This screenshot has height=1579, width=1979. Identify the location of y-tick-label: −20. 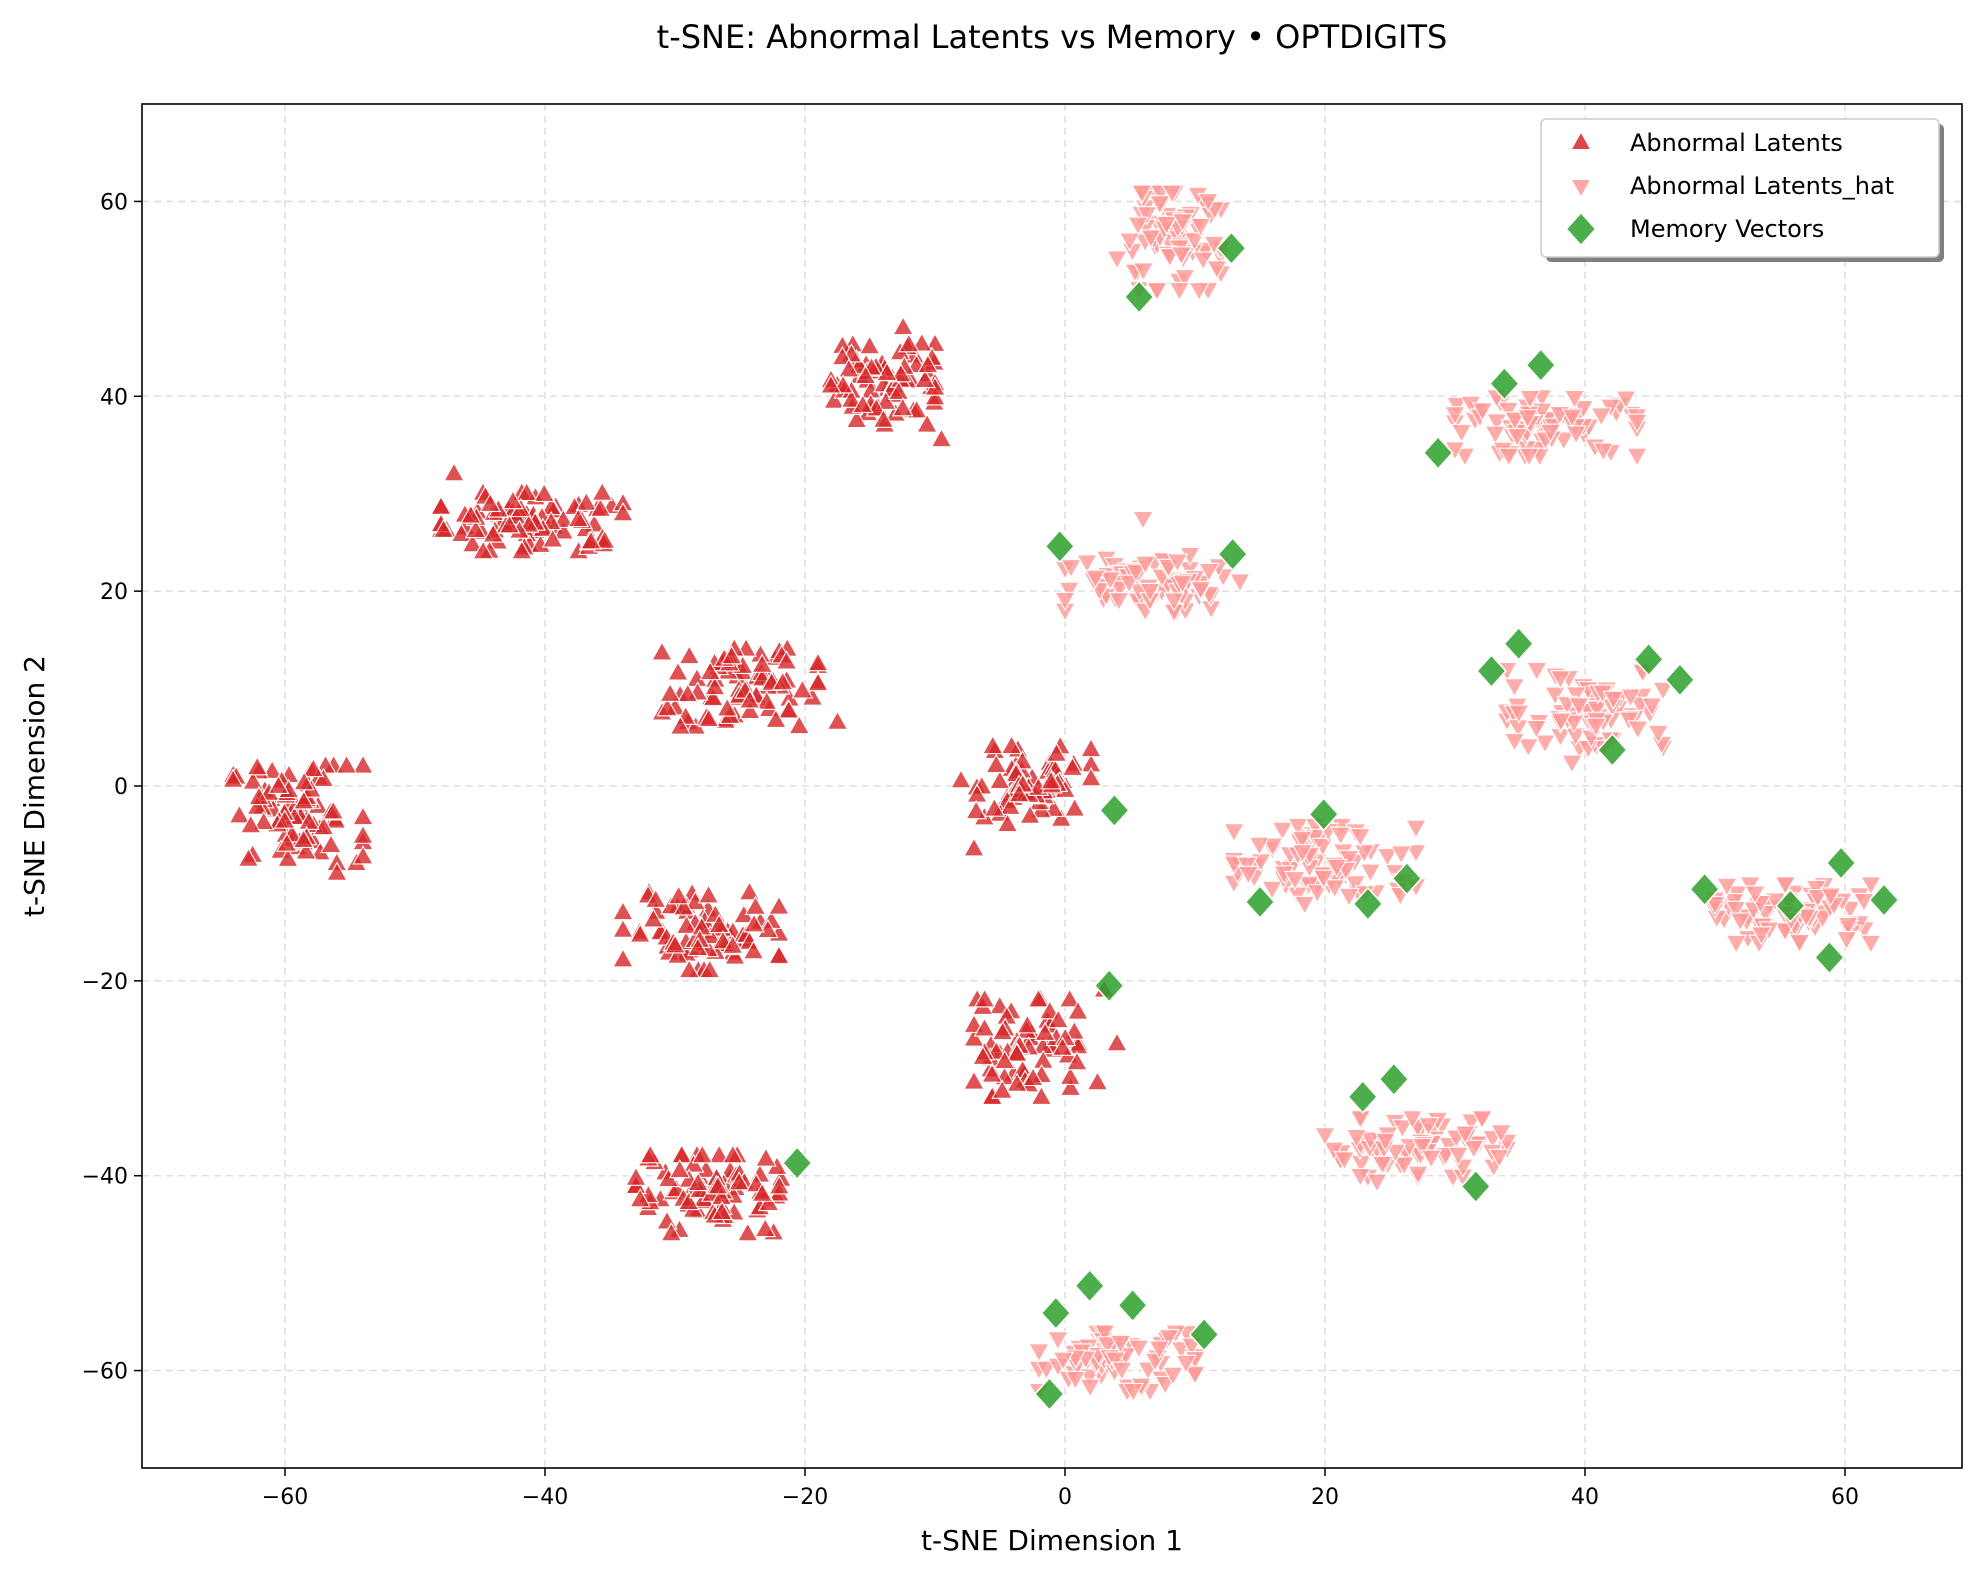
(105, 982).